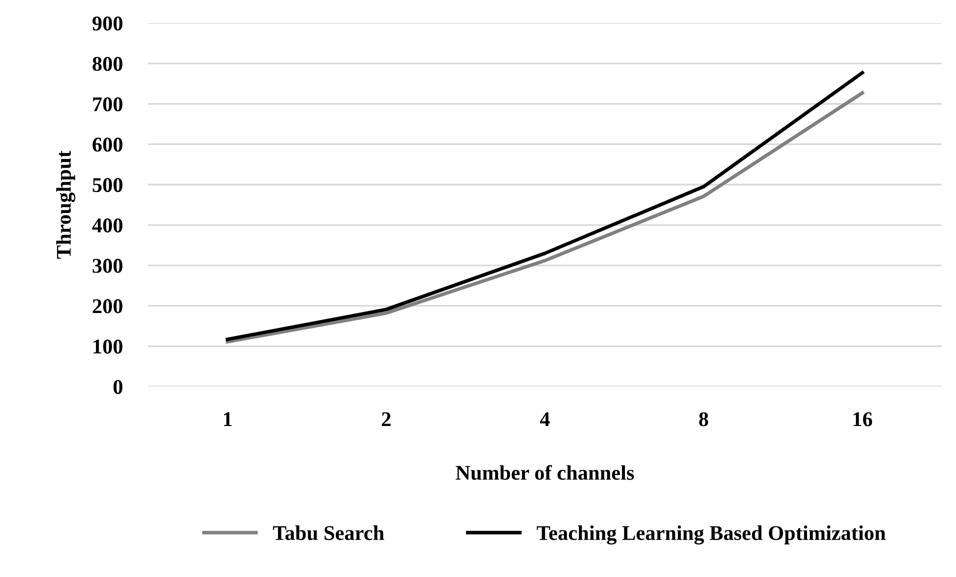 The width and height of the screenshot is (956, 577). Describe the element at coordinates (107, 306) in the screenshot. I see `y-tick-label: 200` at that location.